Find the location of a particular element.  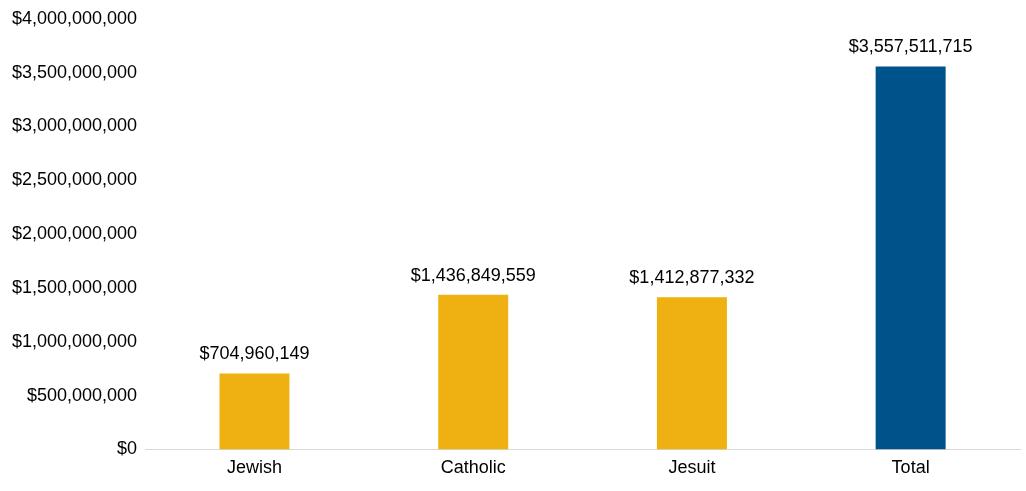

y-tick-label: $0 is located at coordinates (127, 448).